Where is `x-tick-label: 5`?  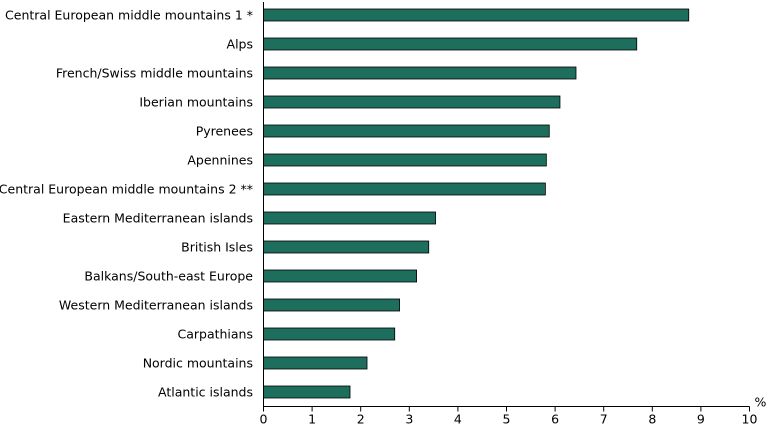
x-tick-label: 5 is located at coordinates (507, 418).